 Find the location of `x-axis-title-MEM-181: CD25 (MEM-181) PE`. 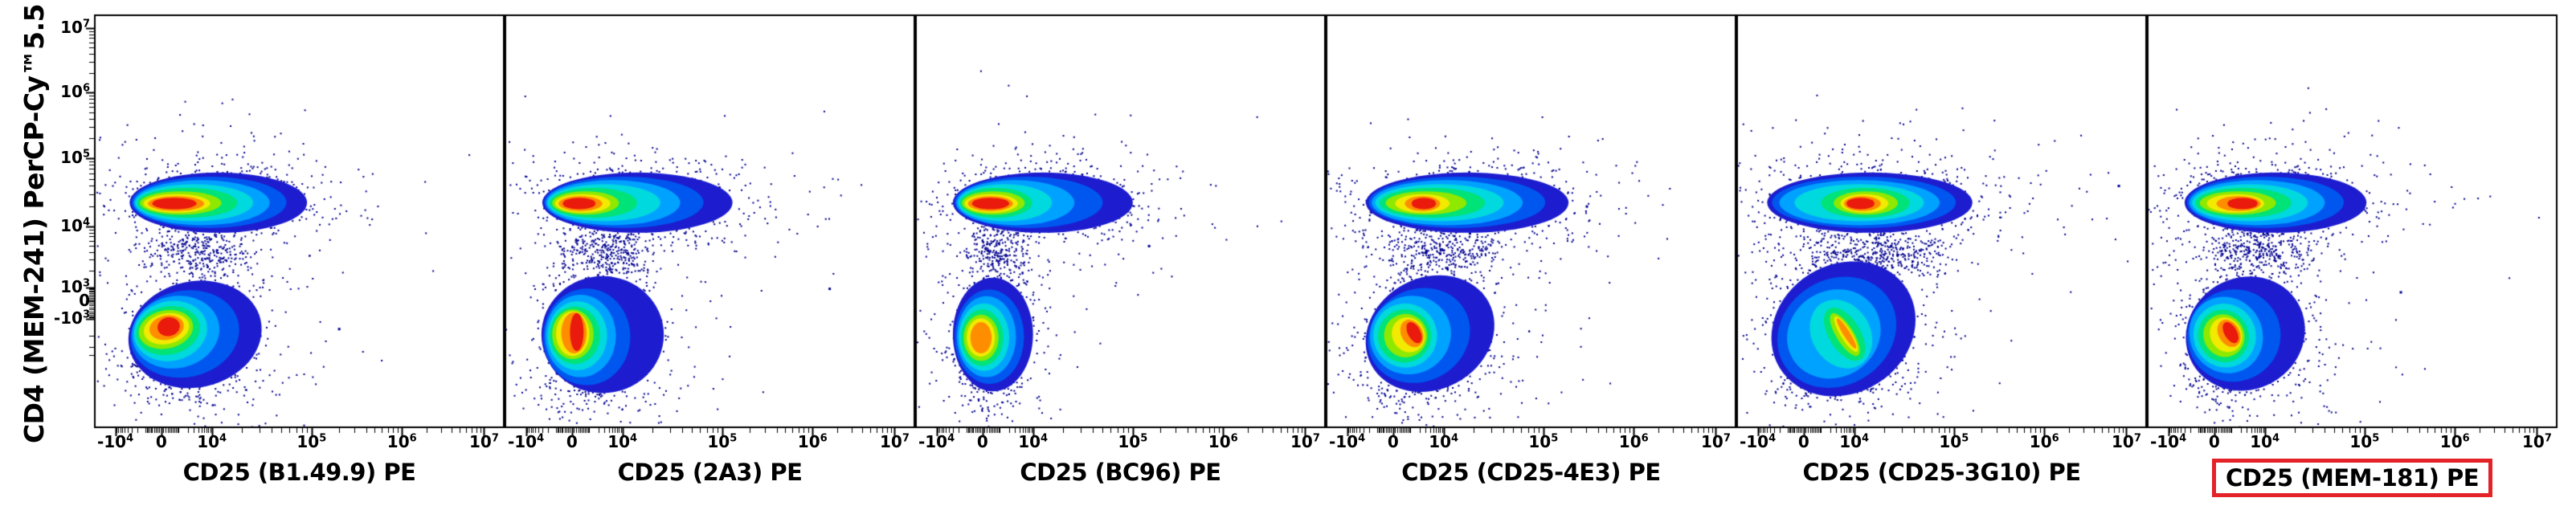

x-axis-title-MEM-181: CD25 (MEM-181) PE is located at coordinates (2352, 478).